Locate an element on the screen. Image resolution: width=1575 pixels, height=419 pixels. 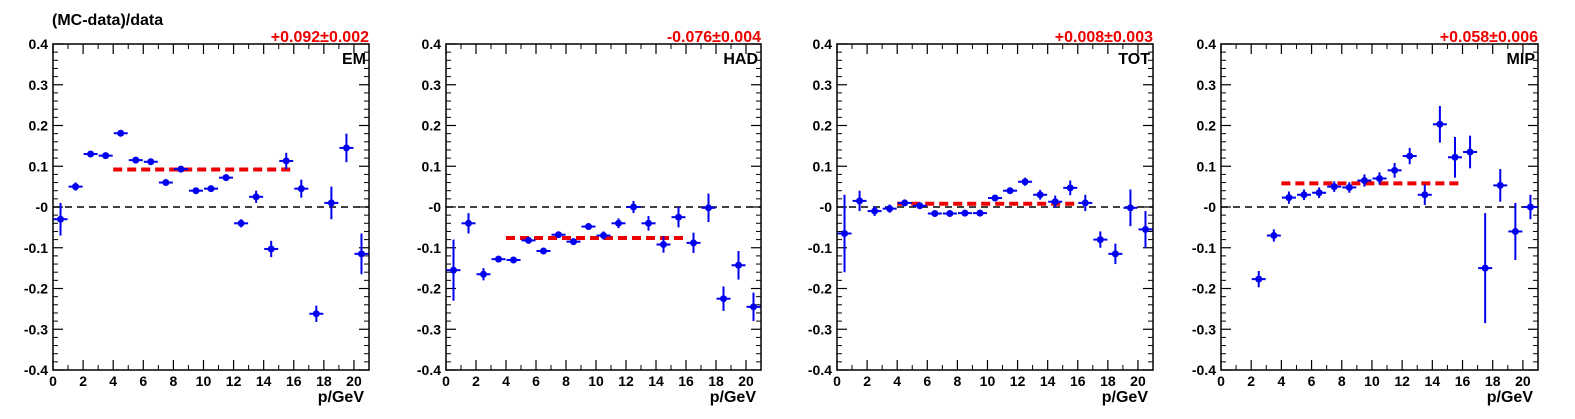
x-tick-label: 0 is located at coordinates (1221, 381).